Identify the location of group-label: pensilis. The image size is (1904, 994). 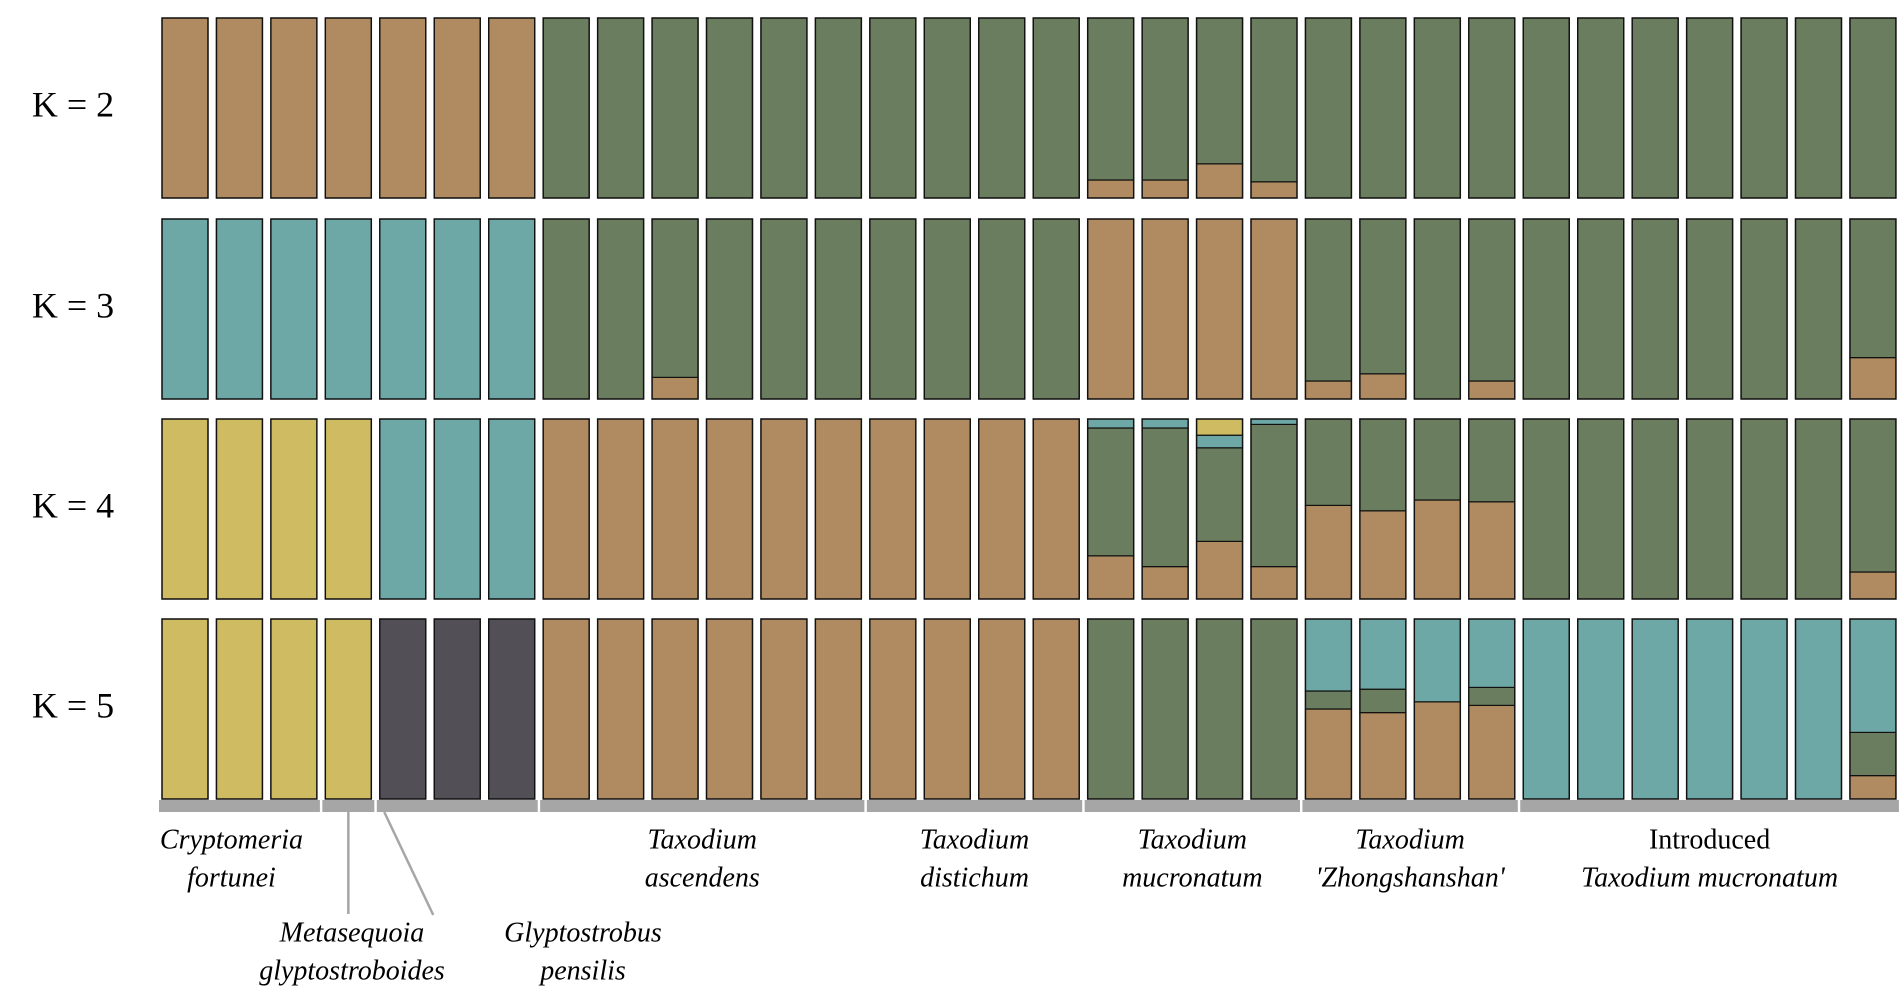
(582, 970).